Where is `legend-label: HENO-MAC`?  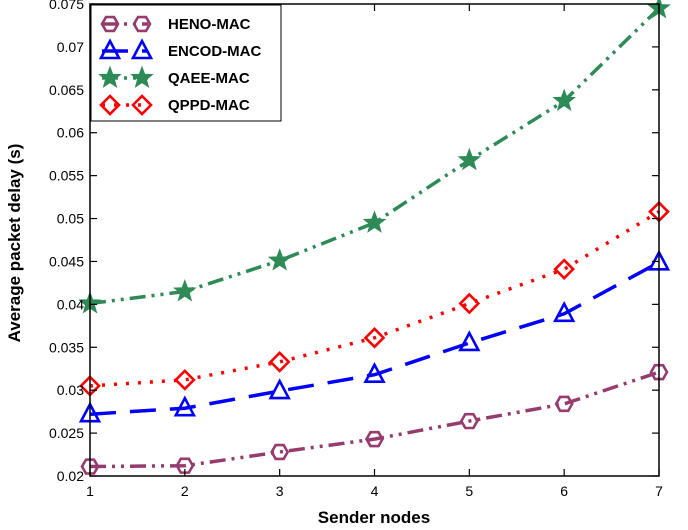 legend-label: HENO-MAC is located at coordinates (209, 24).